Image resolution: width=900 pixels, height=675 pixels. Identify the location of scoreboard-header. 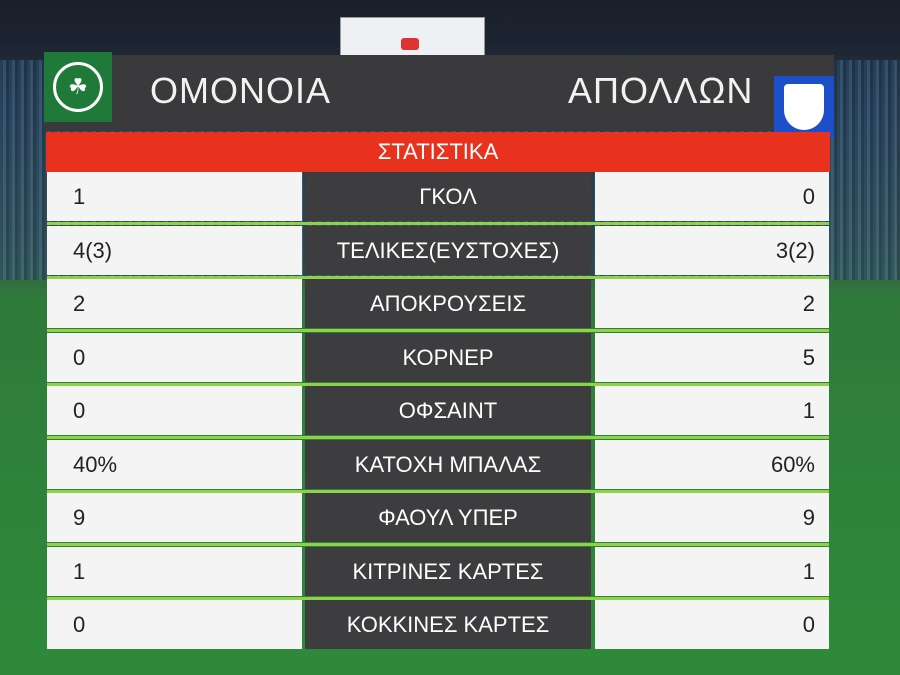
(439, 93).